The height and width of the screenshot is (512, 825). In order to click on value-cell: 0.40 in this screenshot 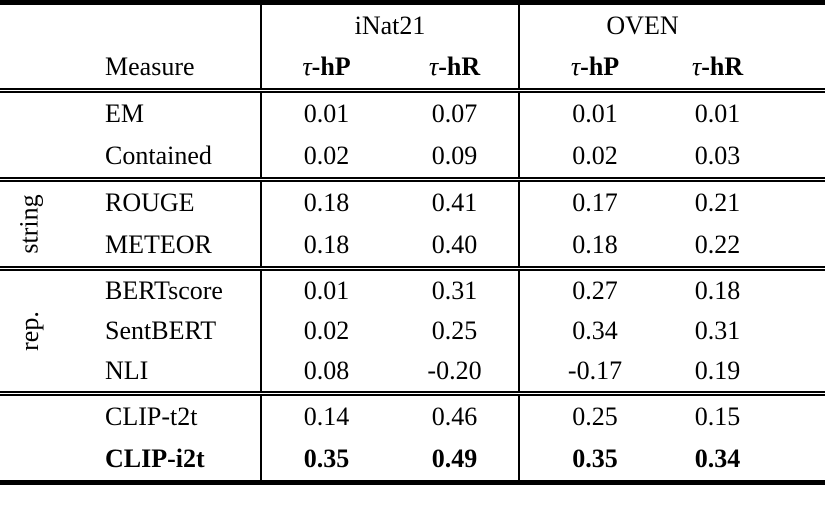, I will do `click(455, 245)`.